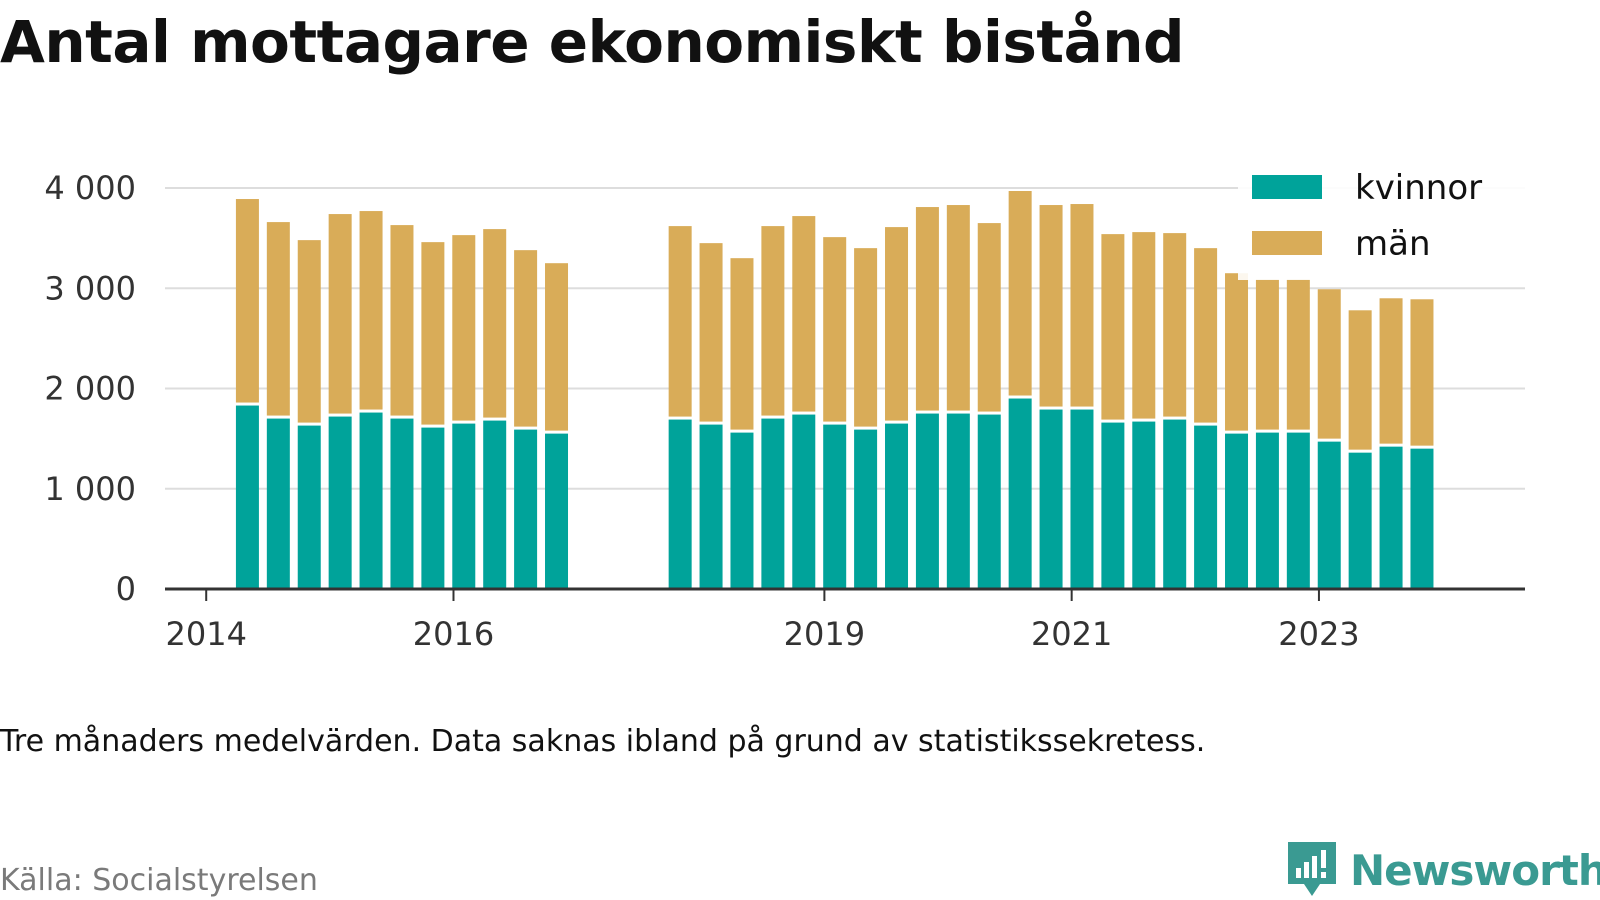 The height and width of the screenshot is (900, 1600). I want to click on legend-background, so click(1388, 215).